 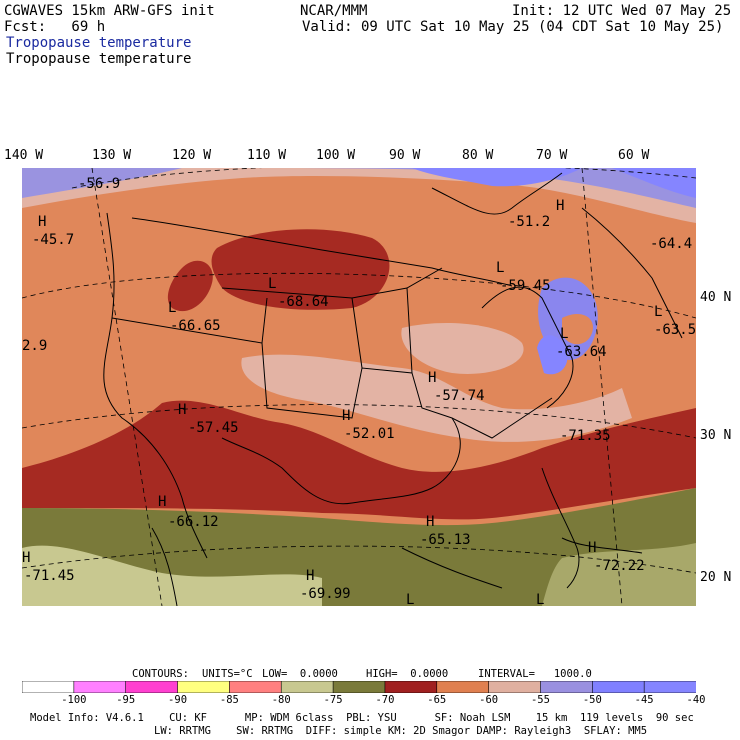 What do you see at coordinates (540, 700) in the screenshot?
I see `colorbar-tick-label: -55` at bounding box center [540, 700].